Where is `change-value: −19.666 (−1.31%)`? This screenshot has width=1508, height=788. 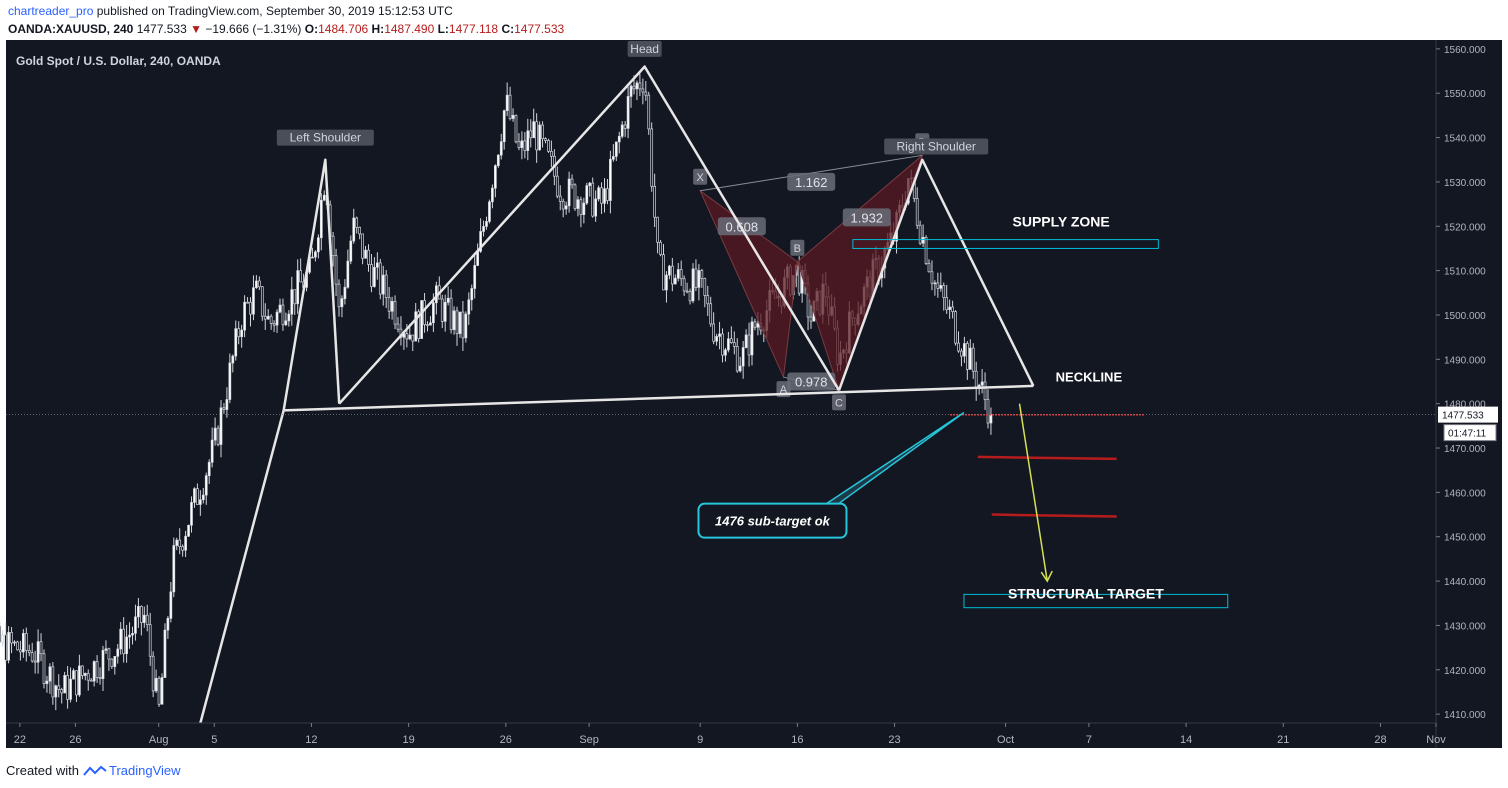
change-value: −19.666 (−1.31%) is located at coordinates (253, 29).